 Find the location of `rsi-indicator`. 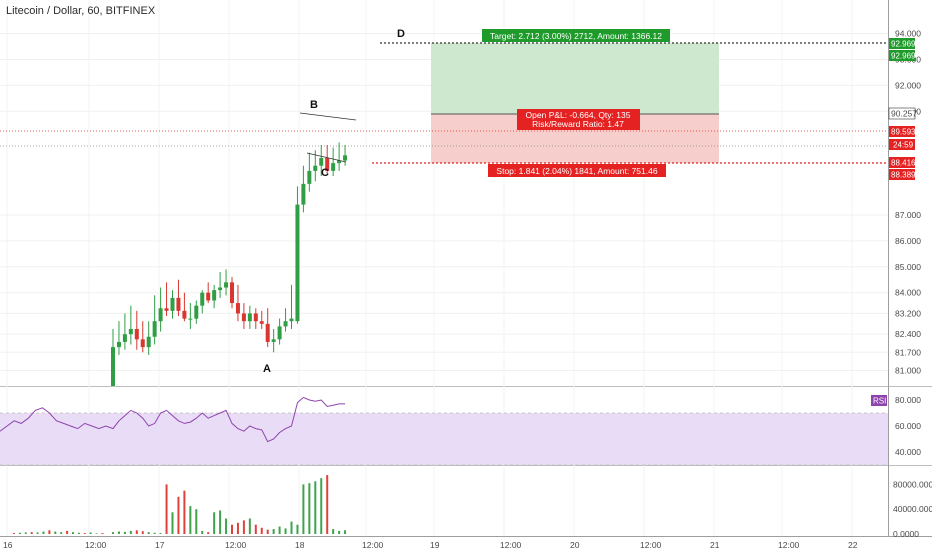

rsi-indicator is located at coordinates (444, 431).